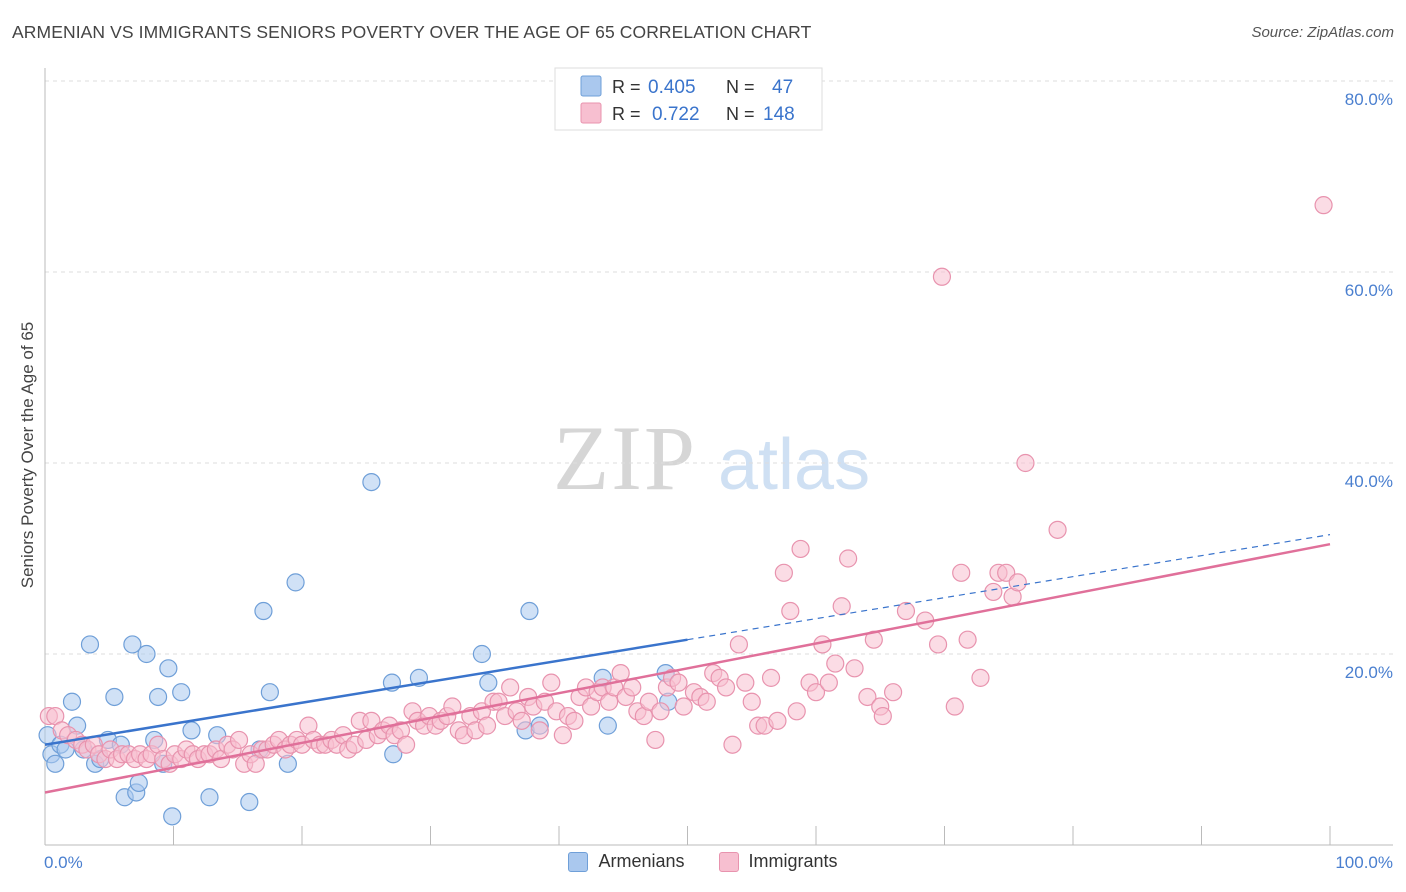  What do you see at coordinates (1369, 481) in the screenshot?
I see `y-tick-label-40: 40.0%` at bounding box center [1369, 481].